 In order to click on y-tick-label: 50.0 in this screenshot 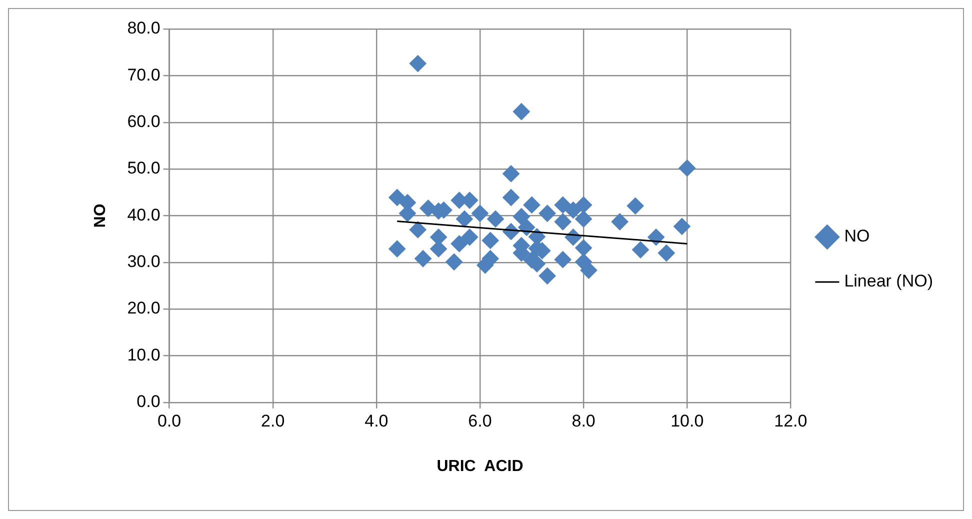, I will do `click(143, 168)`.